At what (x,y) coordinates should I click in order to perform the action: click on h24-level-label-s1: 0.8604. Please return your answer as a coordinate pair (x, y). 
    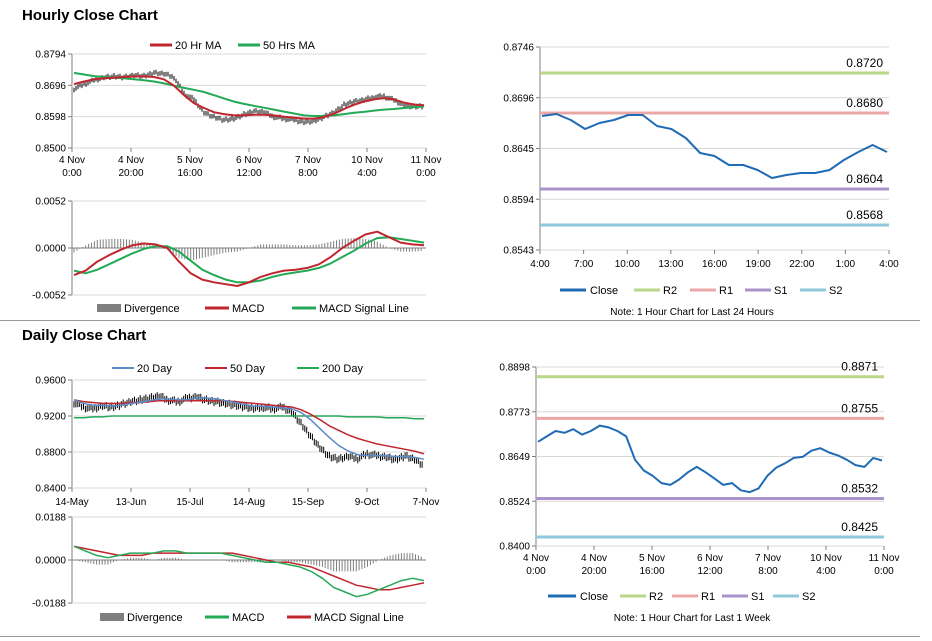
    Looking at the image, I should click on (864, 179).